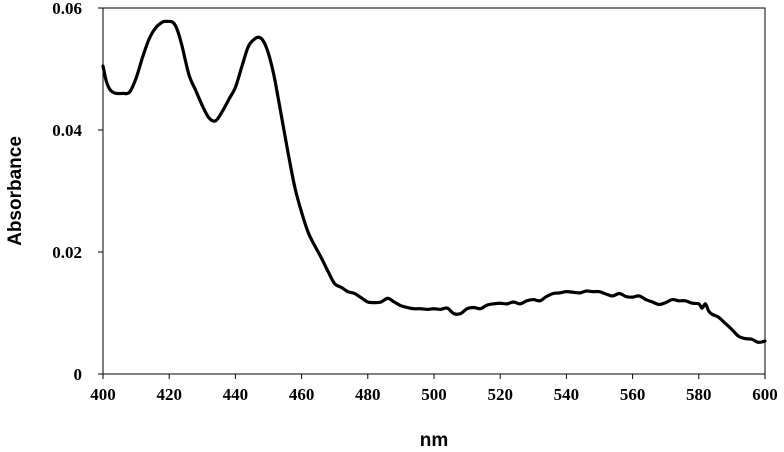 This screenshot has height=452, width=784. Describe the element at coordinates (78, 374) in the screenshot. I see `y-tick-label: 0` at that location.